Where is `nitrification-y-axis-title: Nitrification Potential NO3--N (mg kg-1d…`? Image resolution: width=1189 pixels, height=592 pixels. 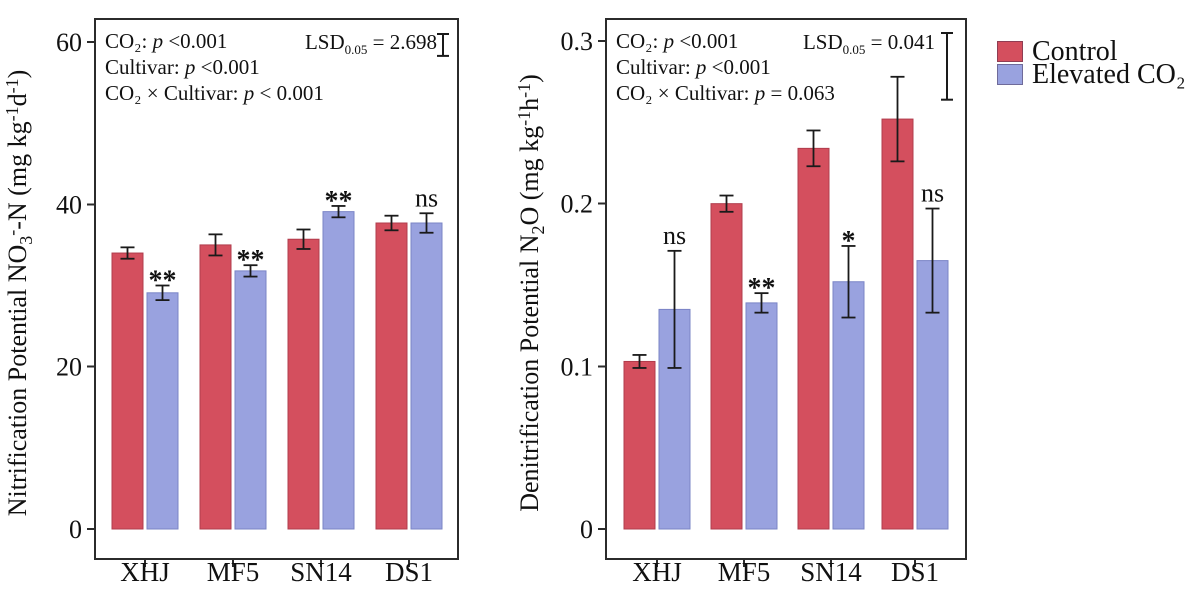
nitrification-y-axis-title: Nitrification Potential NO3--N (mg kg-1d… is located at coordinates (19, 293).